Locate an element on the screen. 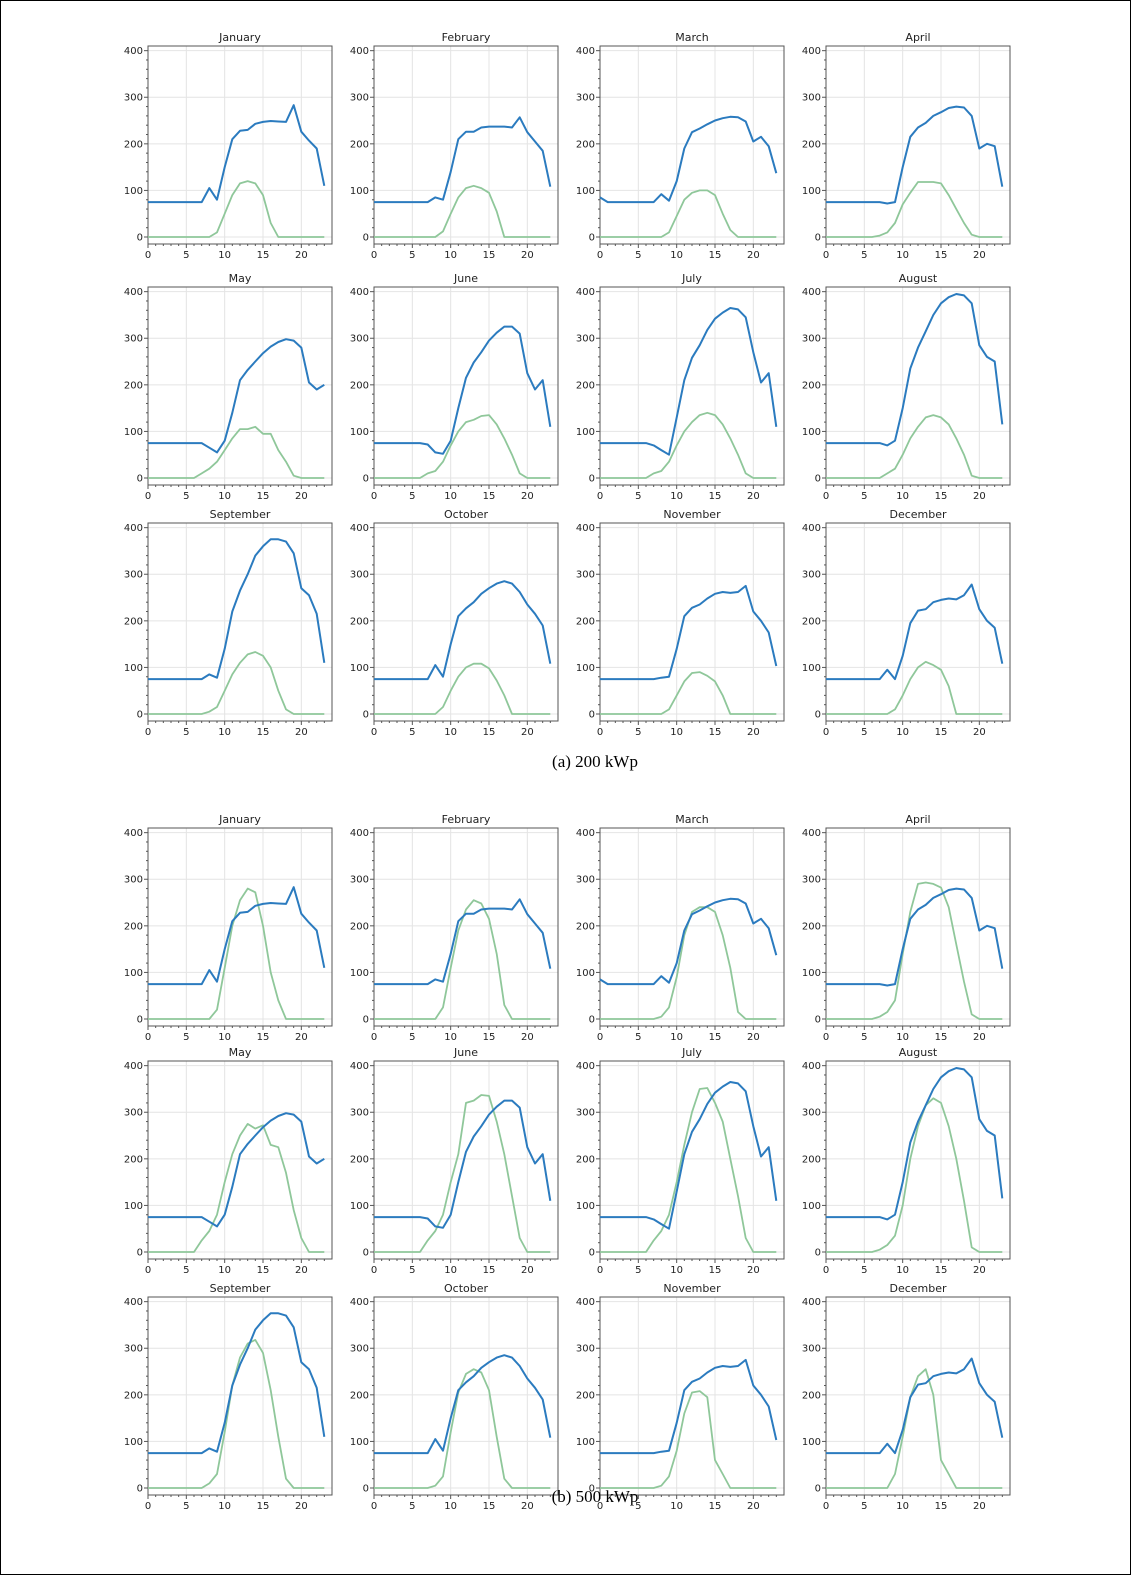 The height and width of the screenshot is (1575, 1131). panel-title: March is located at coordinates (692, 37).